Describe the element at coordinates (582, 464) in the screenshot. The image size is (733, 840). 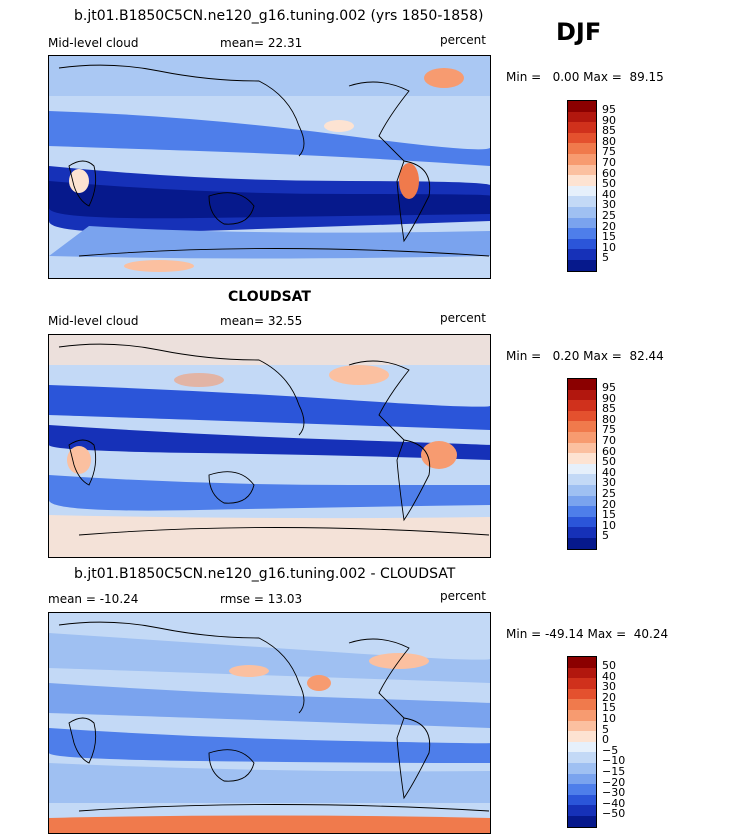
I see `panel2-colorbar` at that location.